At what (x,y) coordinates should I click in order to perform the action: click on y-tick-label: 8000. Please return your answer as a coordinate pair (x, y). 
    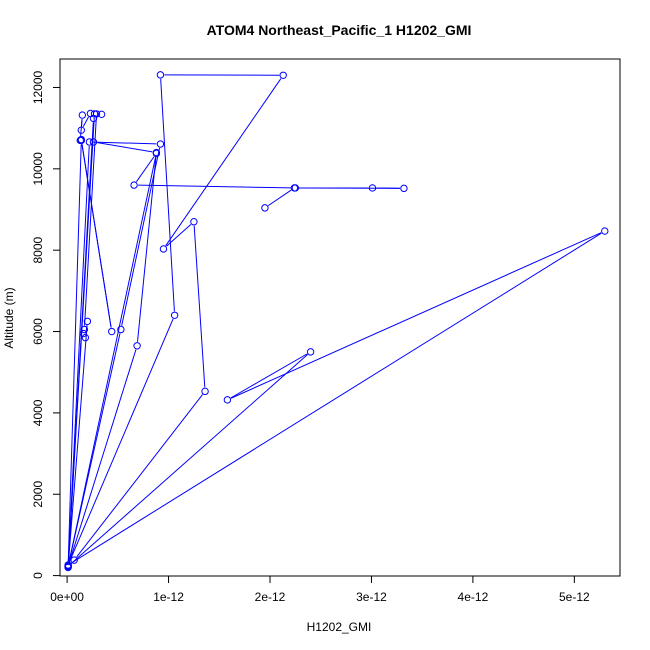
    Looking at the image, I should click on (38, 250).